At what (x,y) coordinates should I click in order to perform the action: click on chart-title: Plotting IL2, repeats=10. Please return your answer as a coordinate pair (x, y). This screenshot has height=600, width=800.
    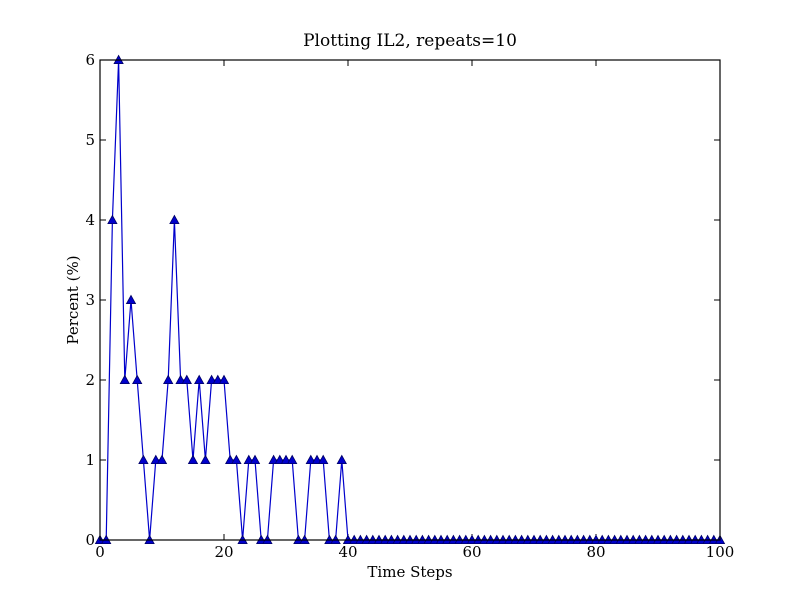
    Looking at the image, I should click on (410, 41).